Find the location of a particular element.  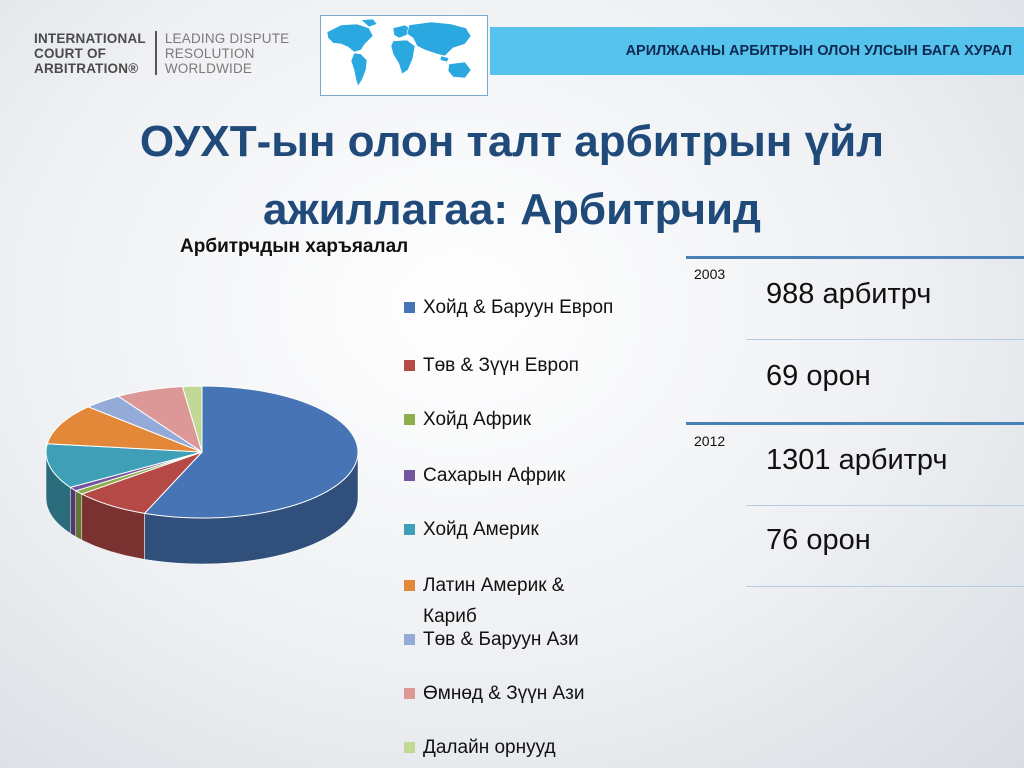

logo-line: WORLDWIDE is located at coordinates (208, 68).